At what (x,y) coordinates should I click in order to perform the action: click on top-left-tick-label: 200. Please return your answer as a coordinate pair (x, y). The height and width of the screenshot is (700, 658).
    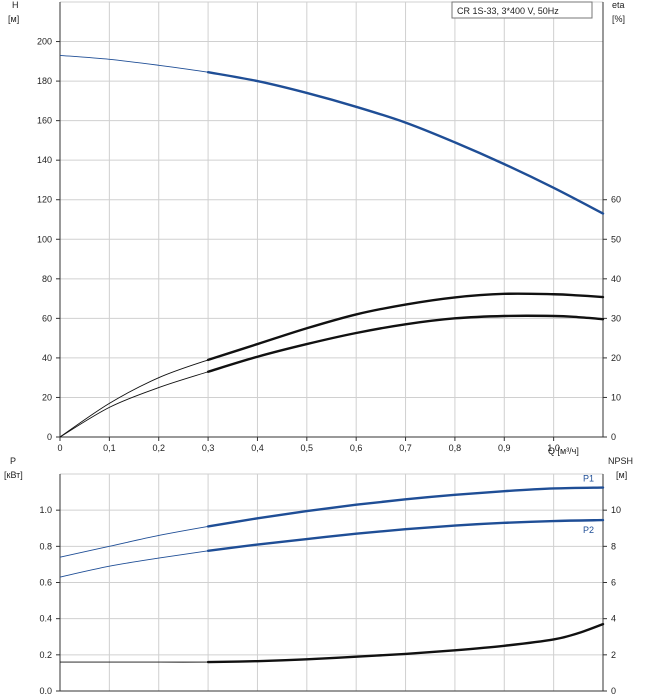
    Looking at the image, I should click on (44, 42).